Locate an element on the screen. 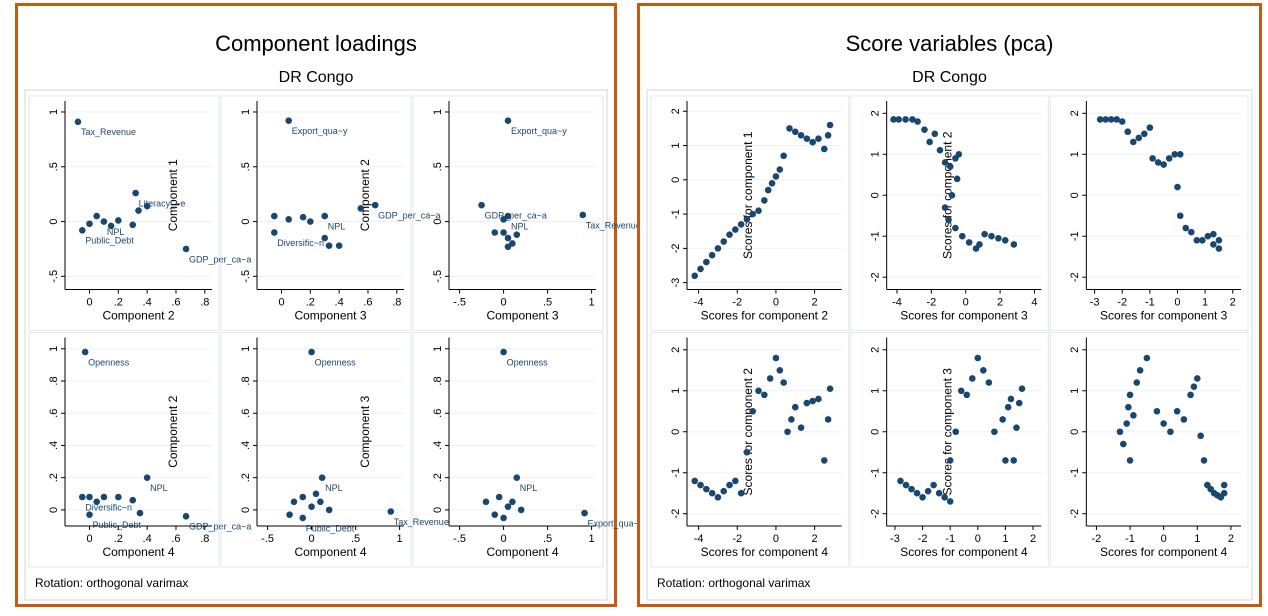  point-label: Openness is located at coordinates (528, 362).